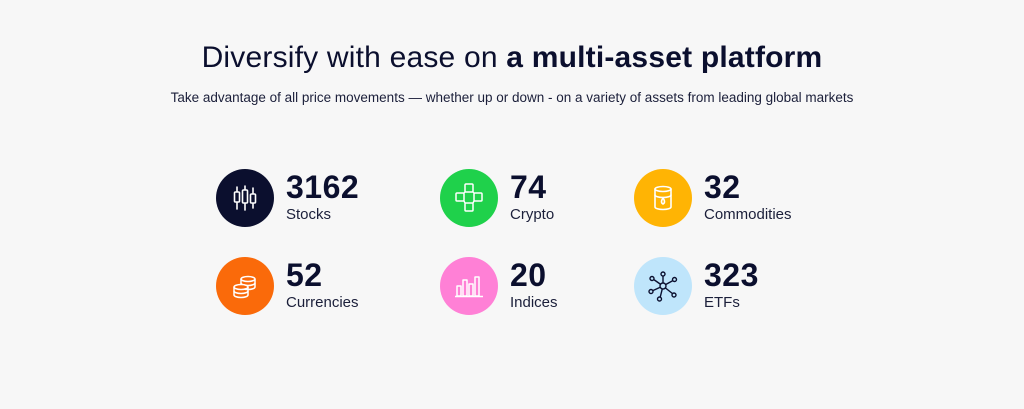  I want to click on stat-label: Indices, so click(534, 302).